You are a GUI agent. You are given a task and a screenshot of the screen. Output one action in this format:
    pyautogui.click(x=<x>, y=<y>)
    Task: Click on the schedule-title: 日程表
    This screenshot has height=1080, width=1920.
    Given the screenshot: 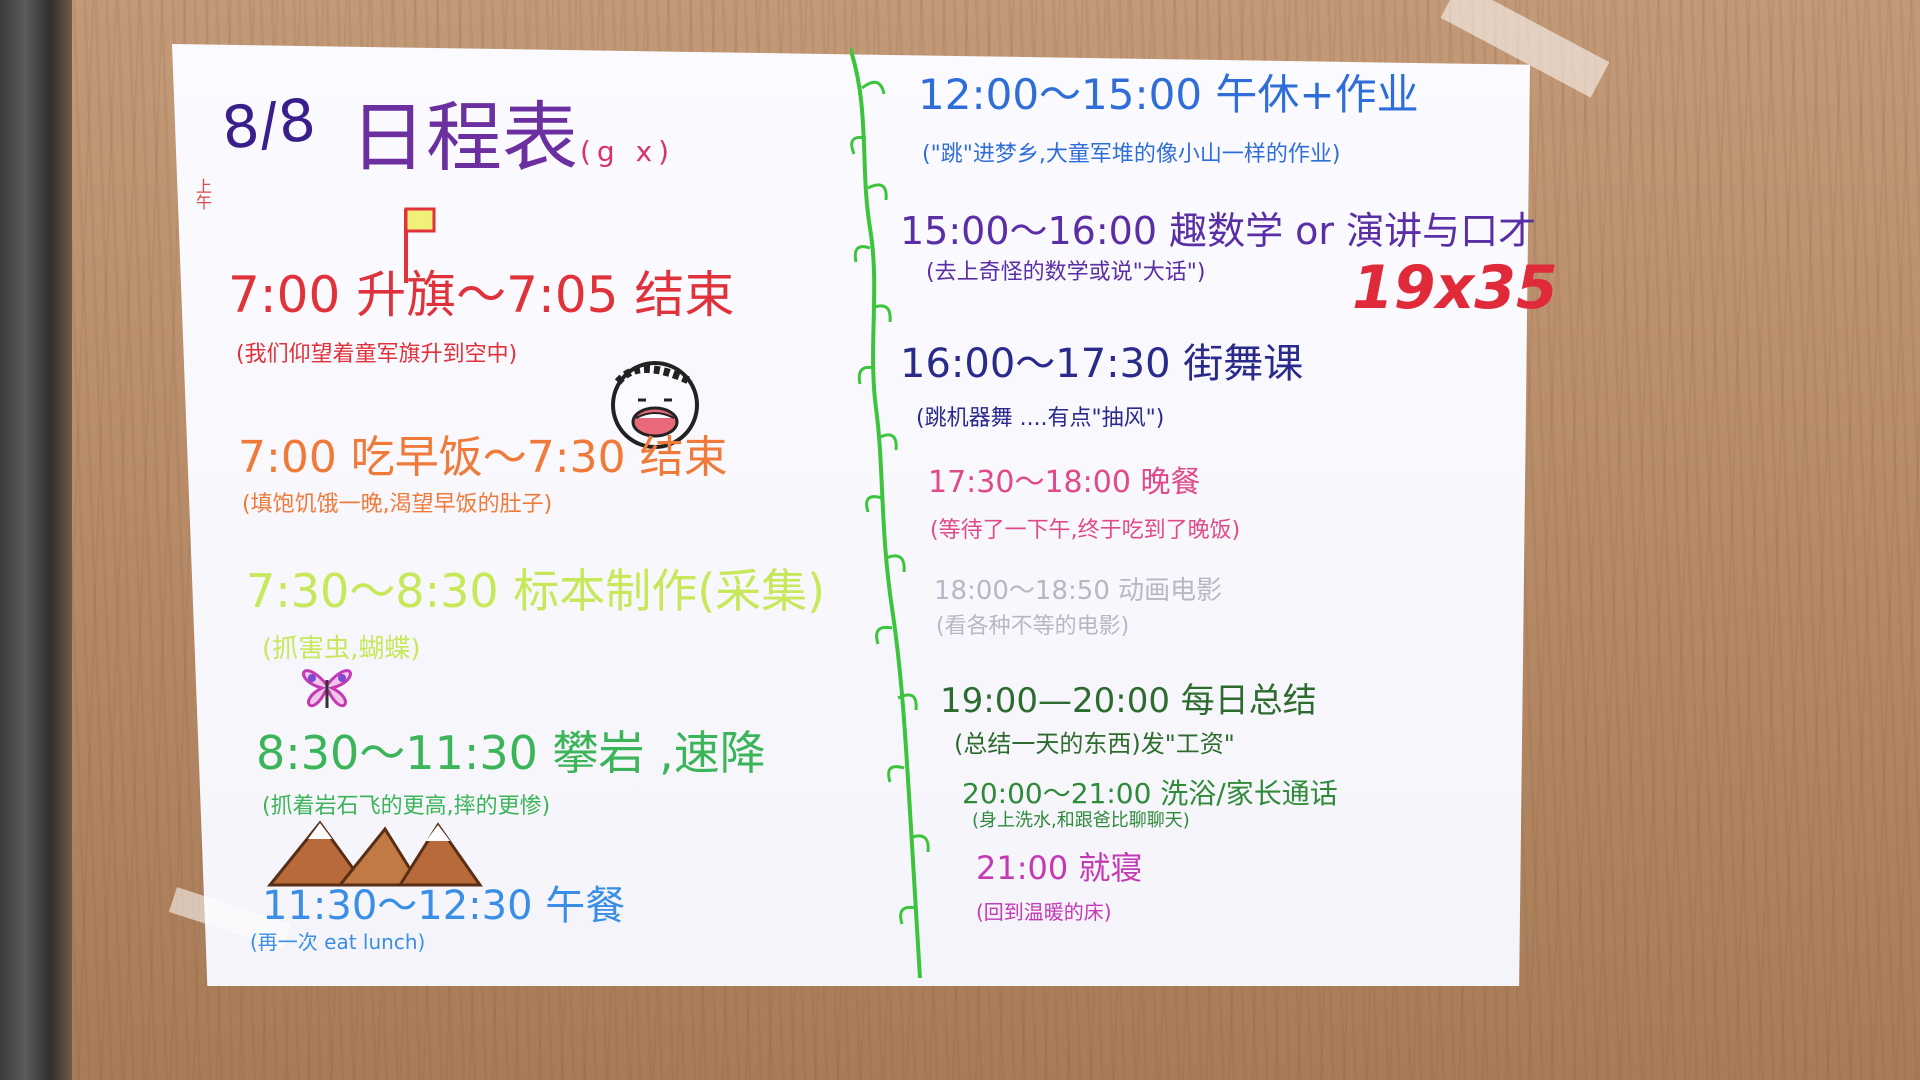 What is the action you would take?
    pyautogui.click(x=464, y=137)
    